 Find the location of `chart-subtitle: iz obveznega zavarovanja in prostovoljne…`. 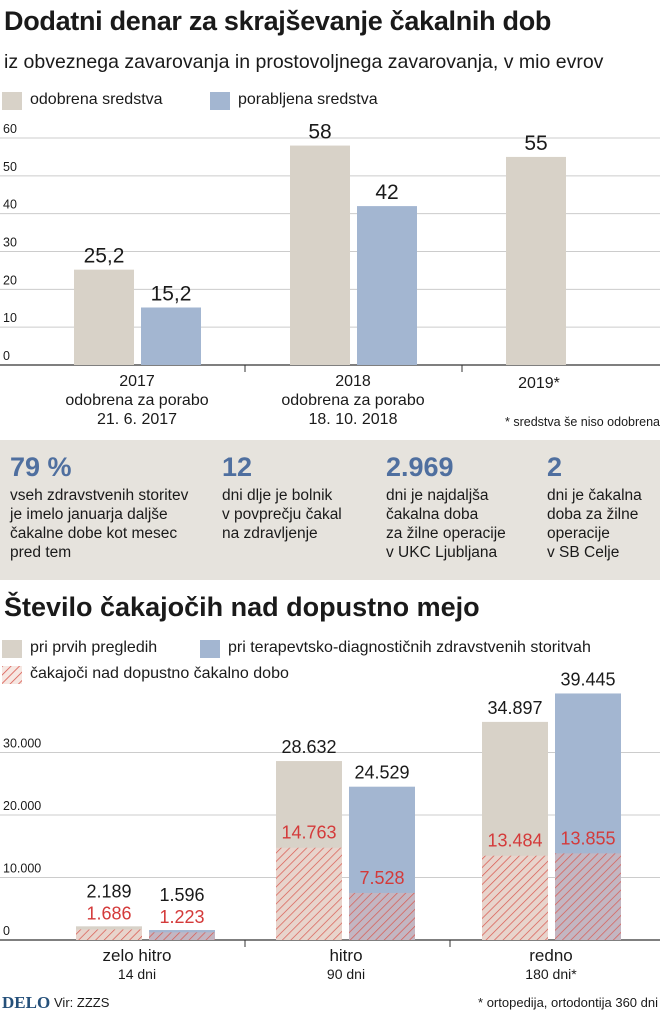

chart-subtitle: iz obveznega zavarovanja in prostovoljne… is located at coordinates (304, 62).